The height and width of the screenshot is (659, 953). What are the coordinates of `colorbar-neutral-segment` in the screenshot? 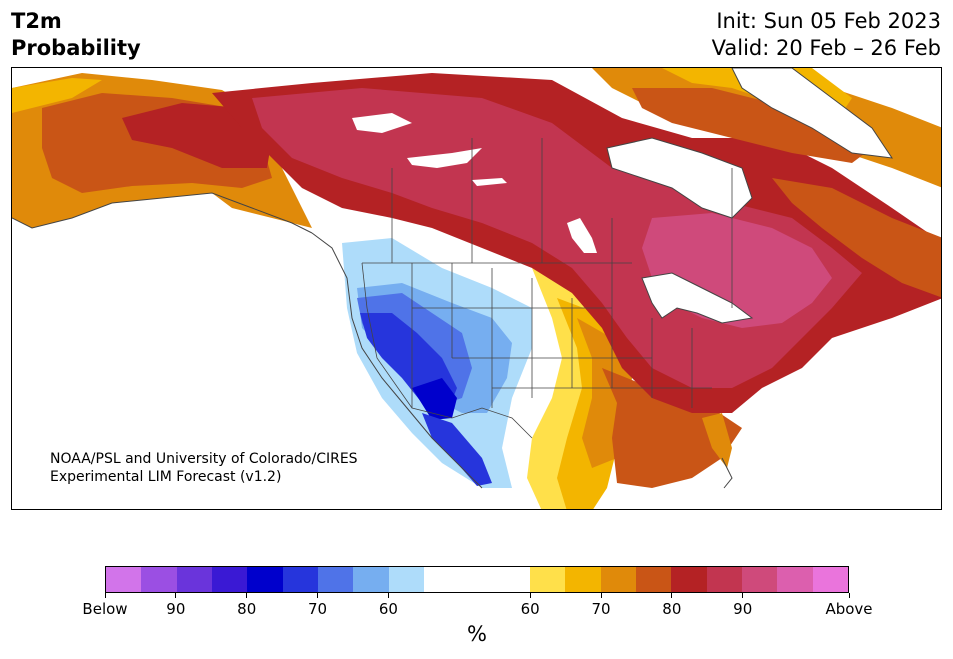 It's located at (476, 579).